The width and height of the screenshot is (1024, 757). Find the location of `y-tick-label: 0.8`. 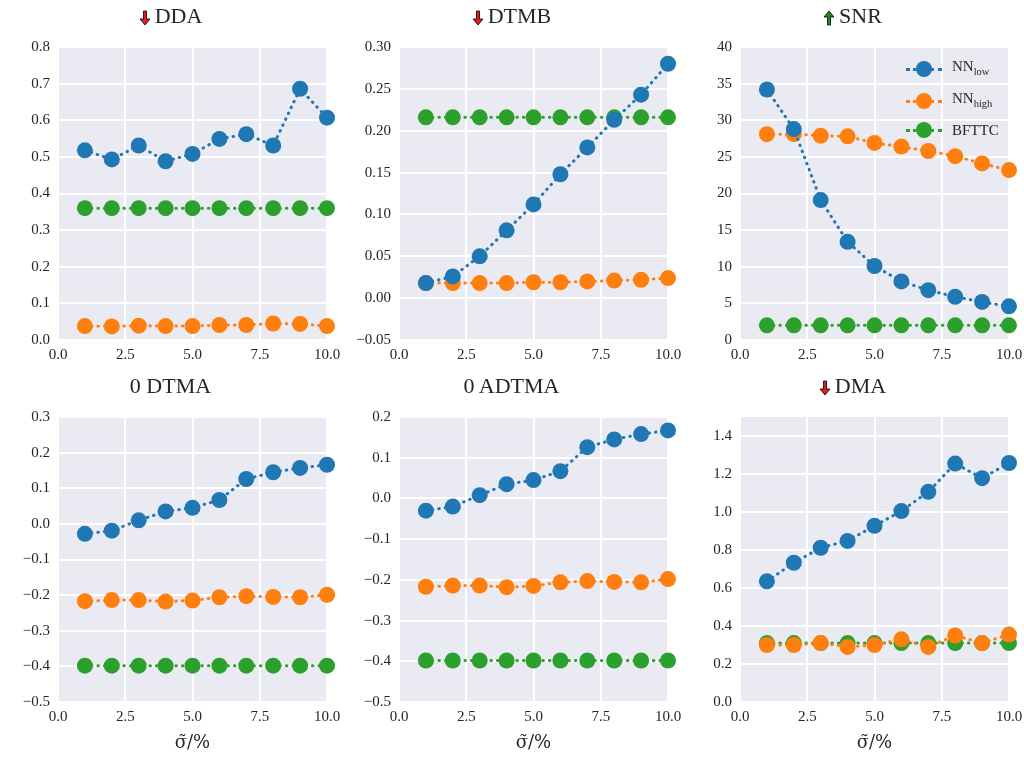

y-tick-label: 0.8 is located at coordinates (722, 548).